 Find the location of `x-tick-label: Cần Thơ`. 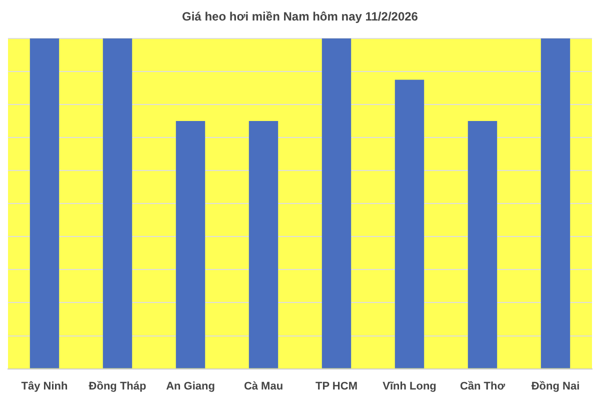

x-tick-label: Cần Thơ is located at coordinates (483, 386).